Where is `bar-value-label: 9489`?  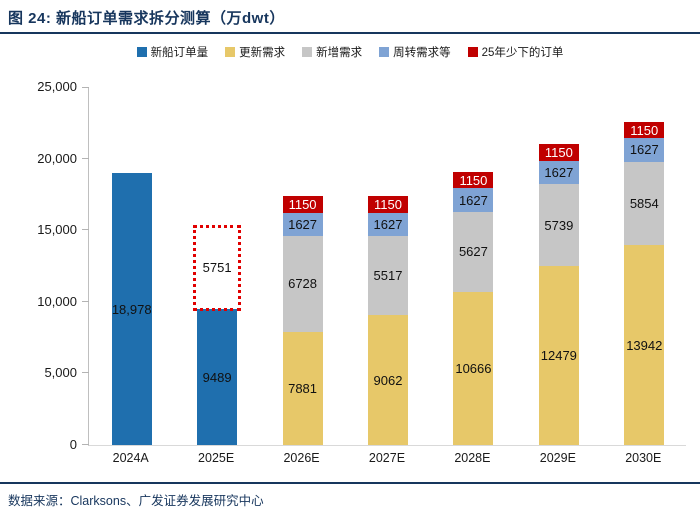
bar-value-label: 9489 is located at coordinates (217, 377).